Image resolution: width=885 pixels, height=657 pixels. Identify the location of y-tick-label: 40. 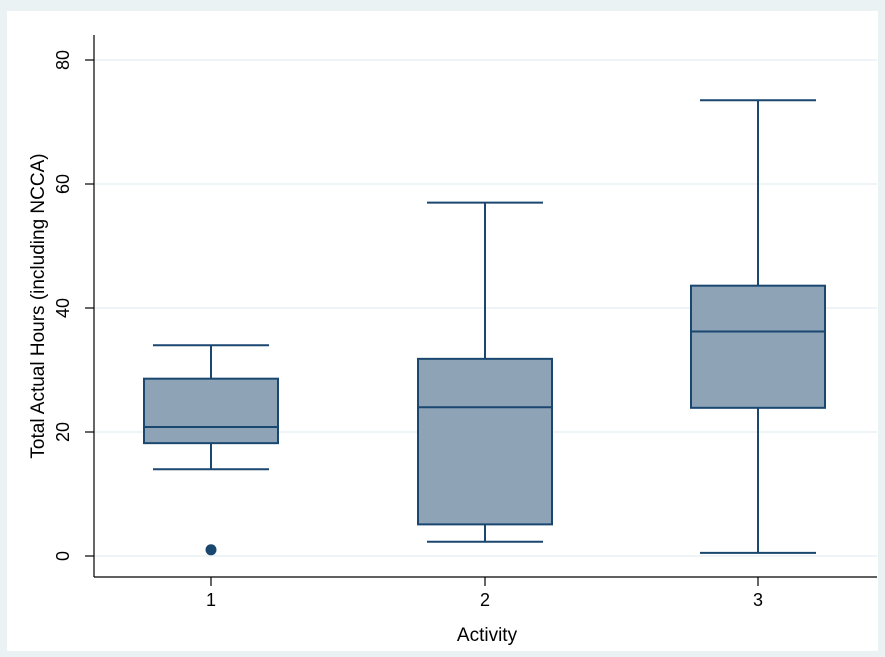
(63, 308).